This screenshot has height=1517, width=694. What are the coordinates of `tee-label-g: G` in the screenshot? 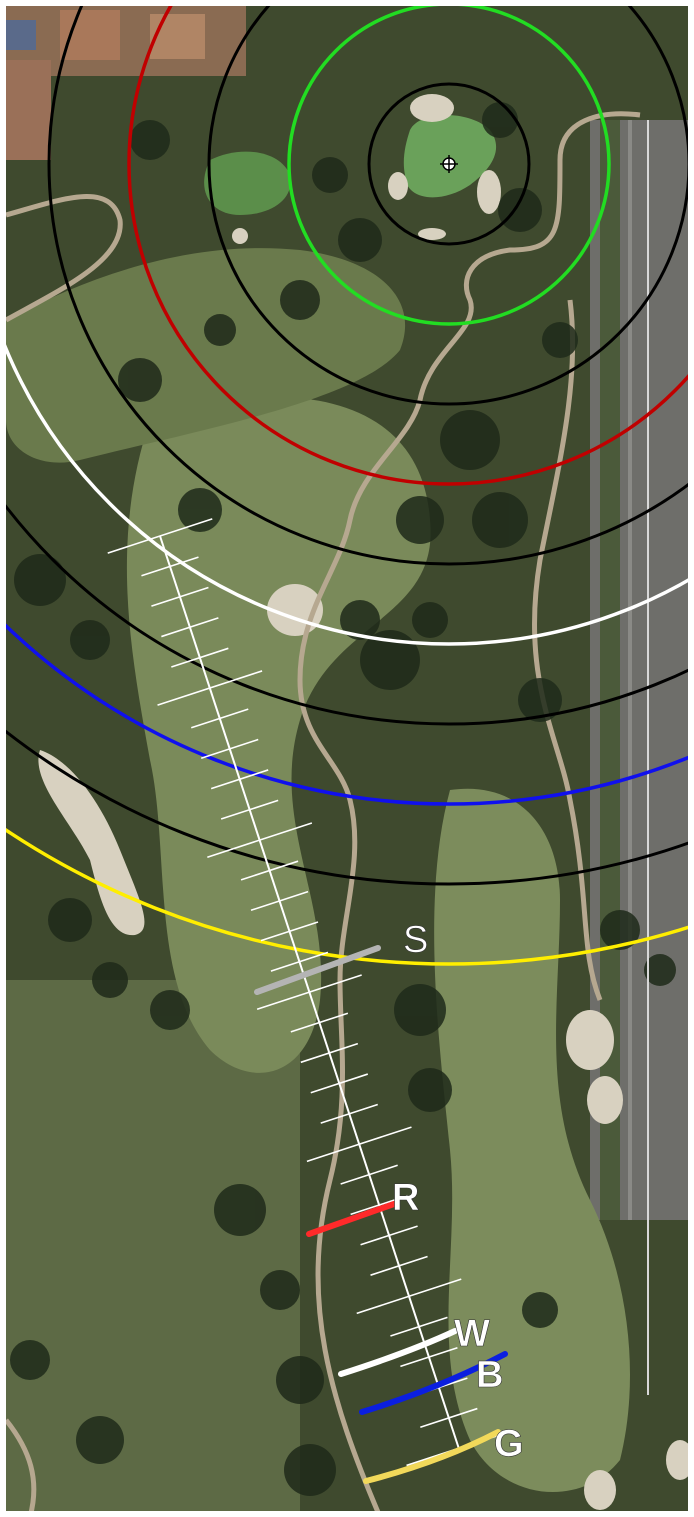 It's located at (509, 1444).